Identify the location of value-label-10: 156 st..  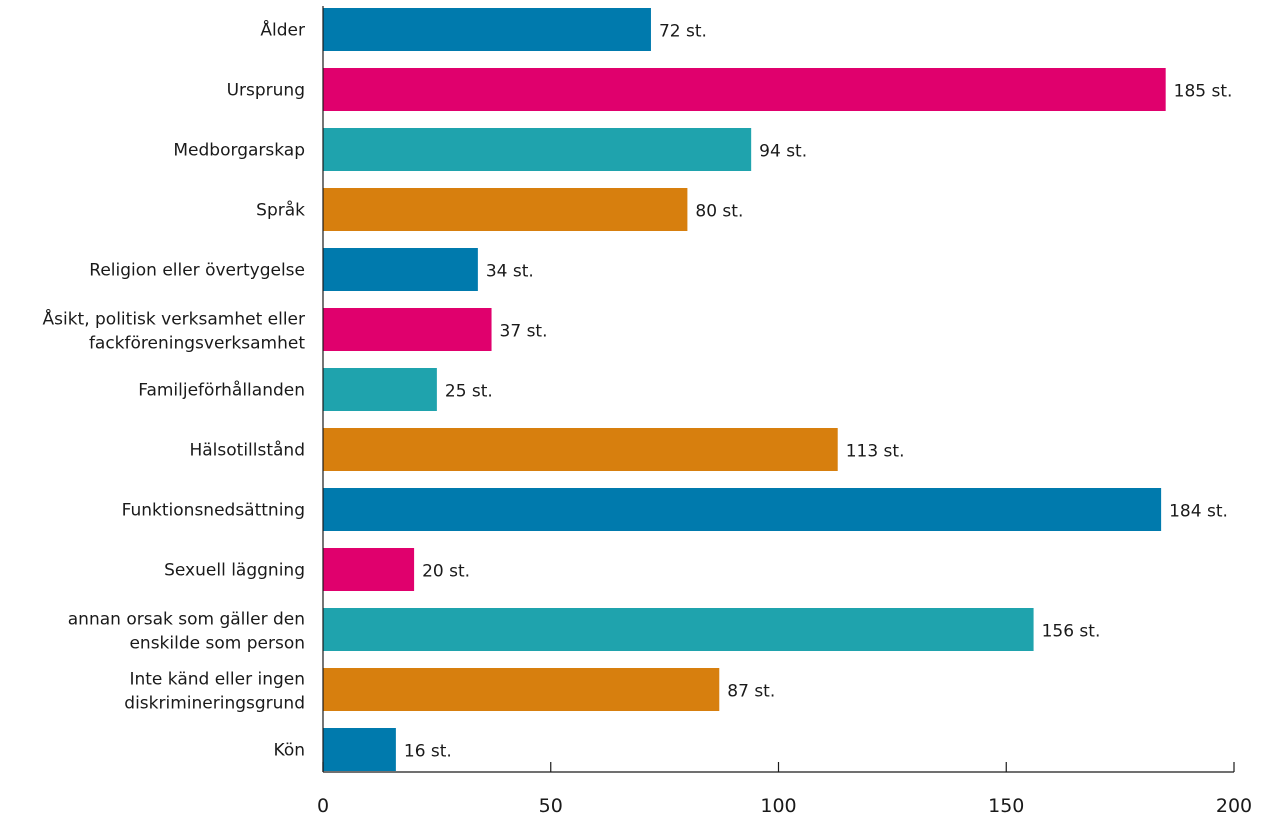
(1071, 632).